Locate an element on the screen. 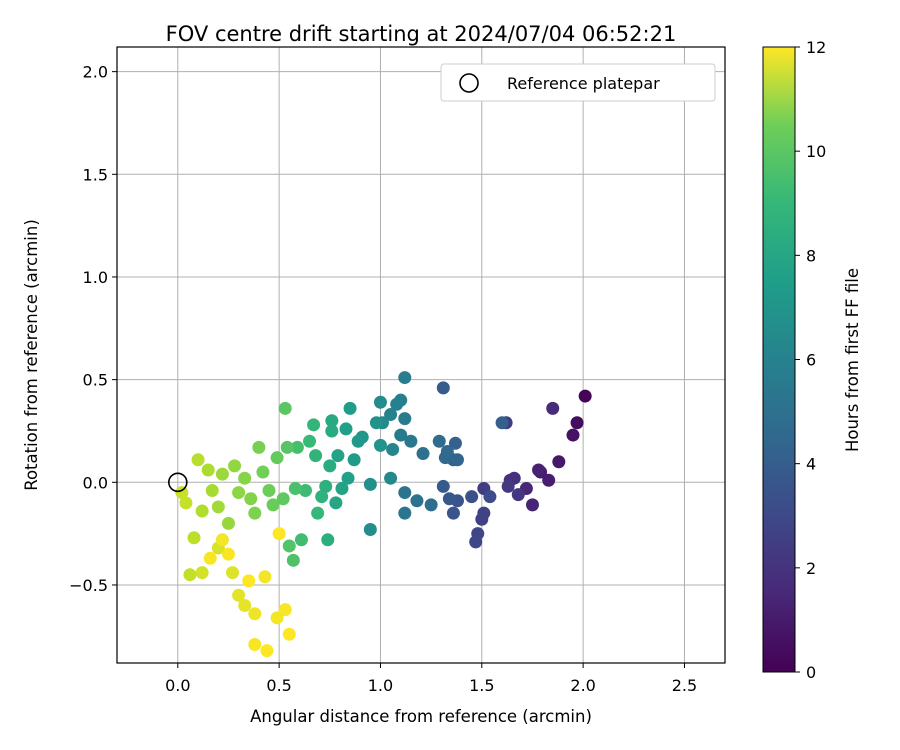 The width and height of the screenshot is (900, 750). y-tick-label: 1.5 is located at coordinates (95, 174).